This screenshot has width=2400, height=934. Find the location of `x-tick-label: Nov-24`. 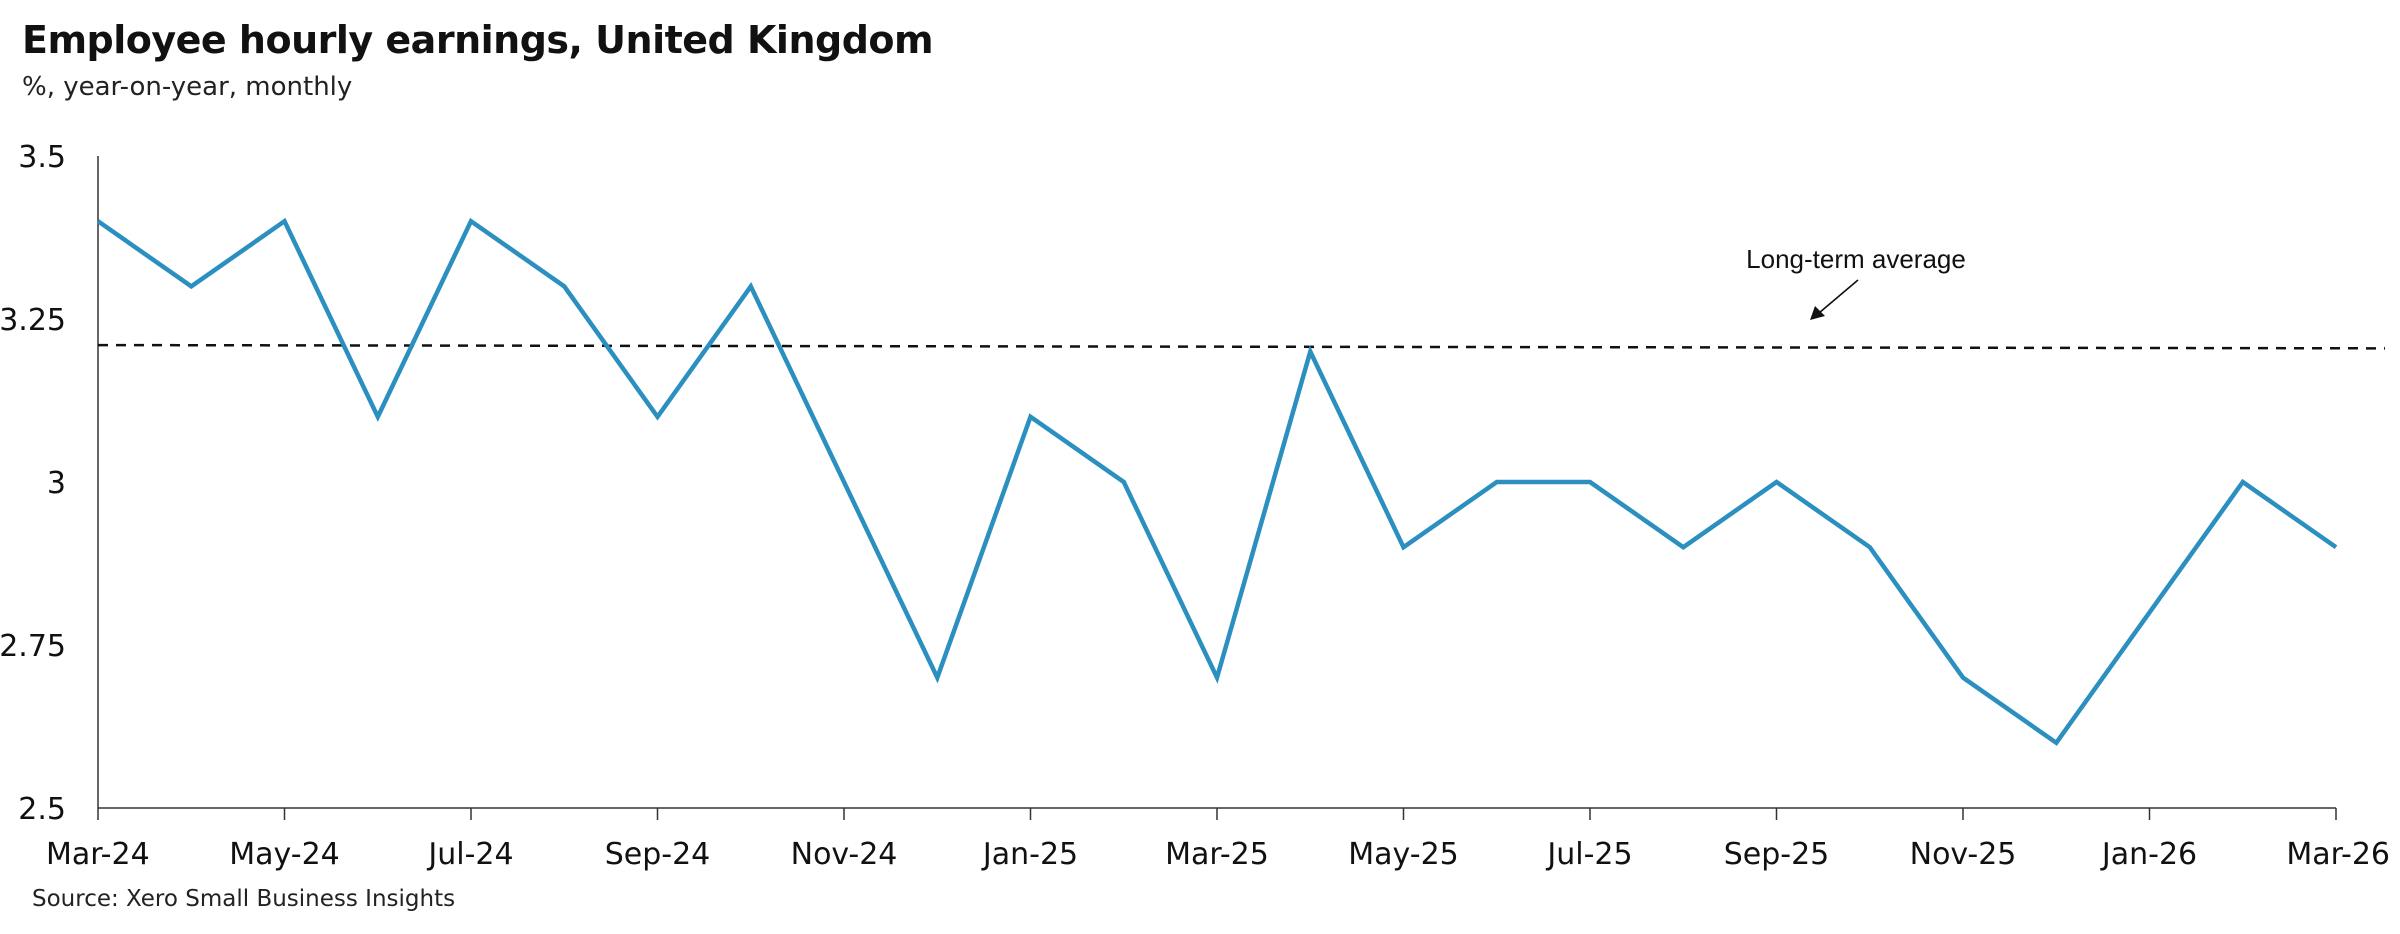

x-tick-label: Nov-24 is located at coordinates (844, 854).